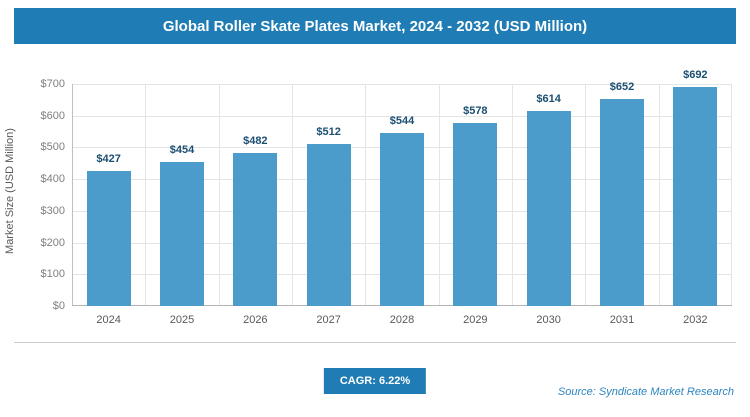 The height and width of the screenshot is (417, 750). I want to click on footer-divider, so click(375, 342).